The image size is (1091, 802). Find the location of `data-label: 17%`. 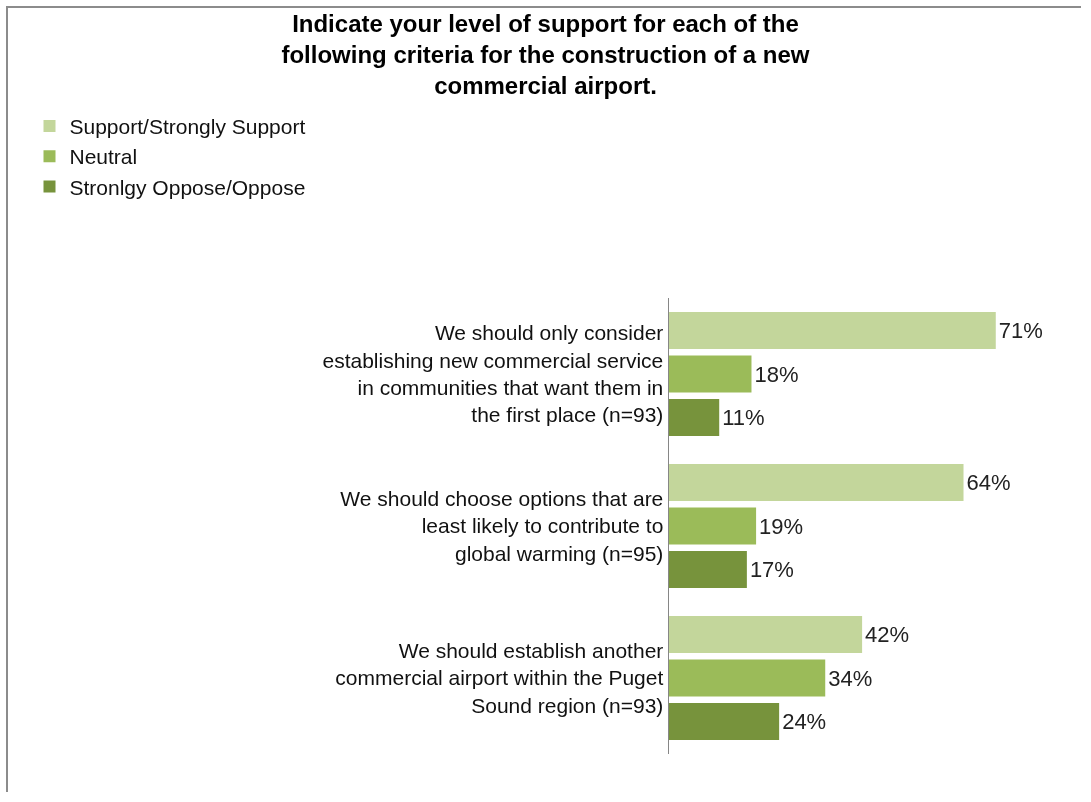

data-label: 17% is located at coordinates (771, 570).